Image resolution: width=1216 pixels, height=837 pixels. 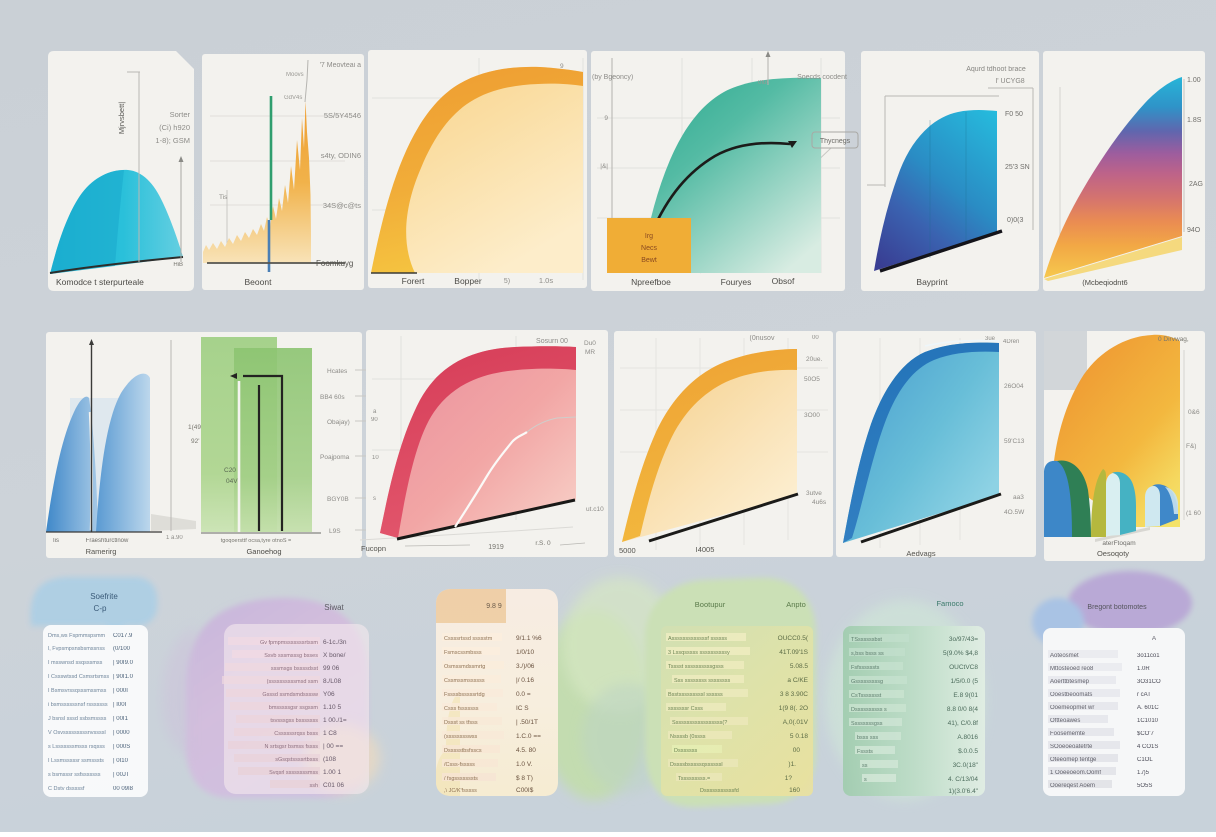 I want to click on svg-text: 1./)5, so click(x=1143, y=773).